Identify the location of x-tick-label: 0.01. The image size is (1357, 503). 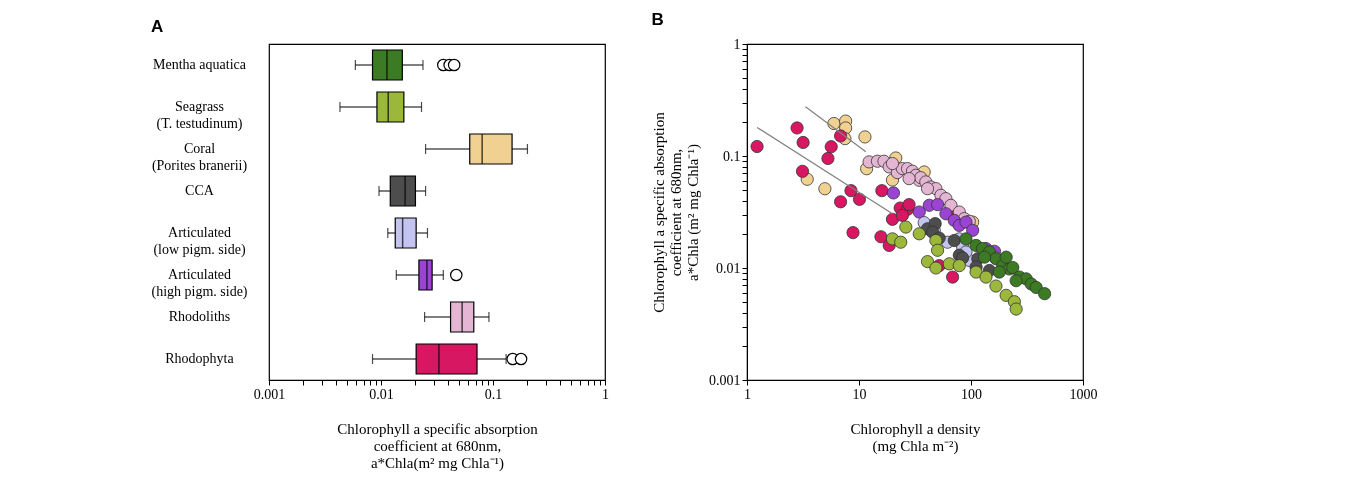
(381, 394).